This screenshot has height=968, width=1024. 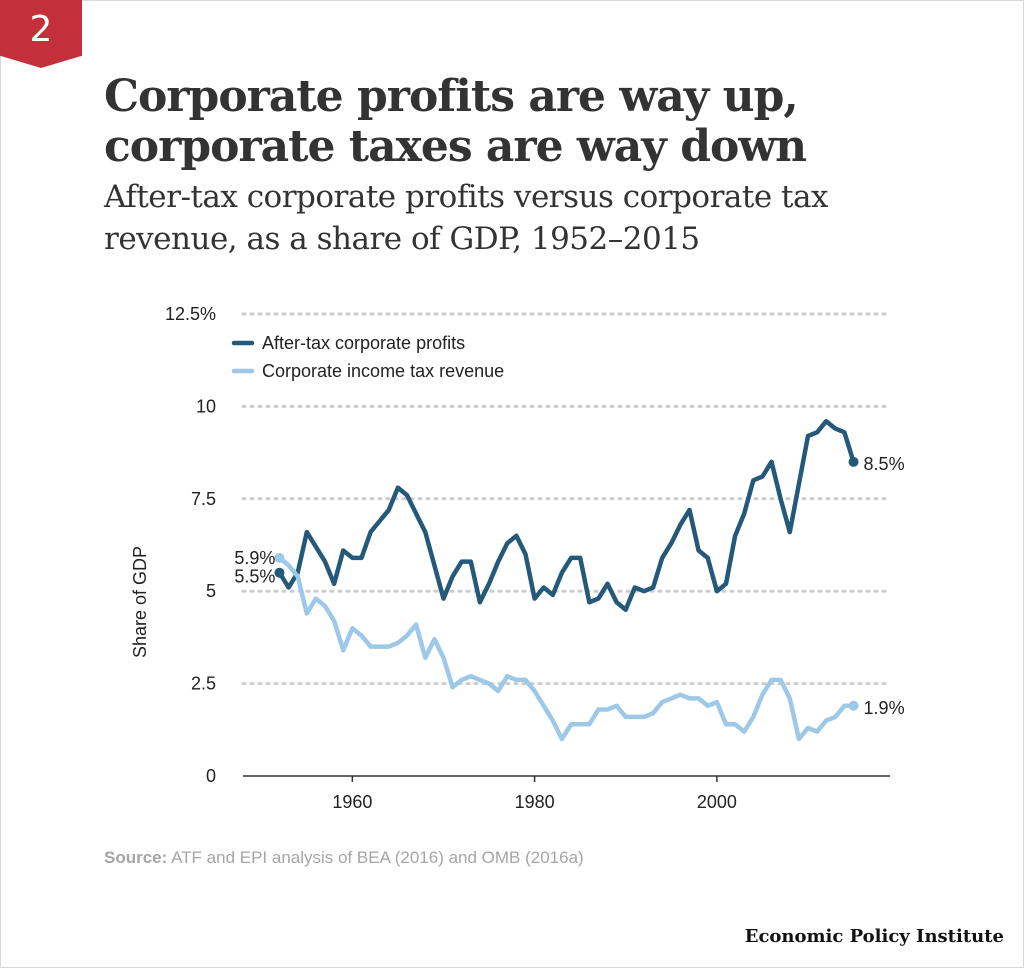 I want to click on y-tick-label: 7.5, so click(x=203, y=499).